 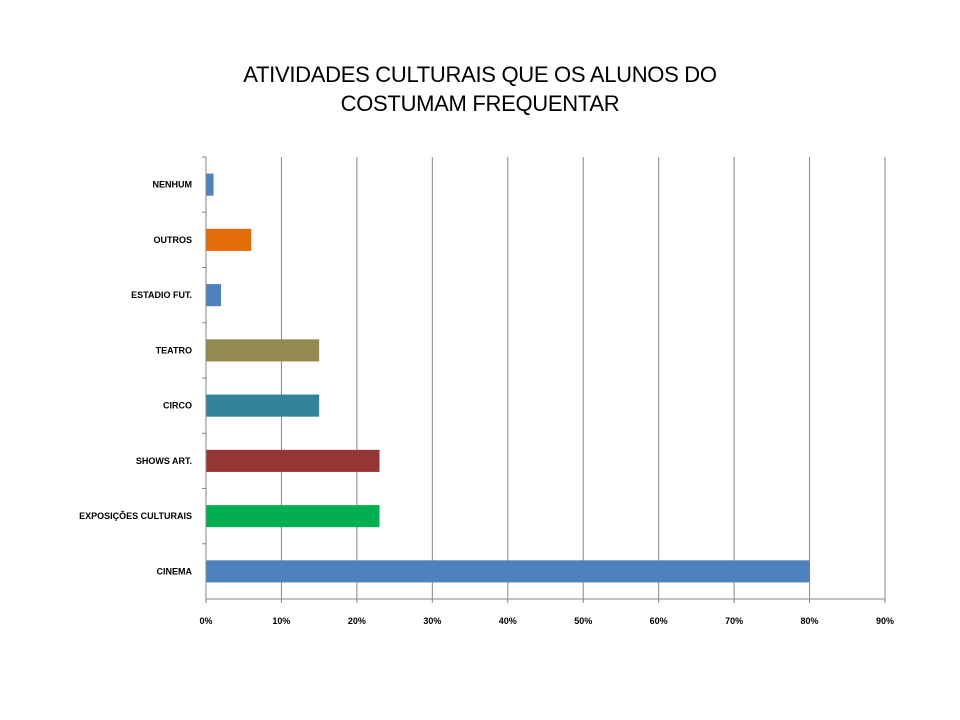 I want to click on chart-title-line-2: COSTUMAM FREQUENTAR, so click(x=480, y=103).